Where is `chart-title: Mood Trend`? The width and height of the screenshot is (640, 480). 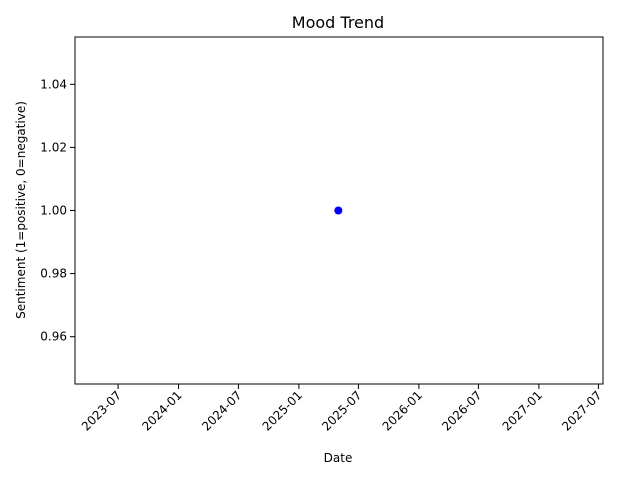
chart-title: Mood Trend is located at coordinates (338, 22).